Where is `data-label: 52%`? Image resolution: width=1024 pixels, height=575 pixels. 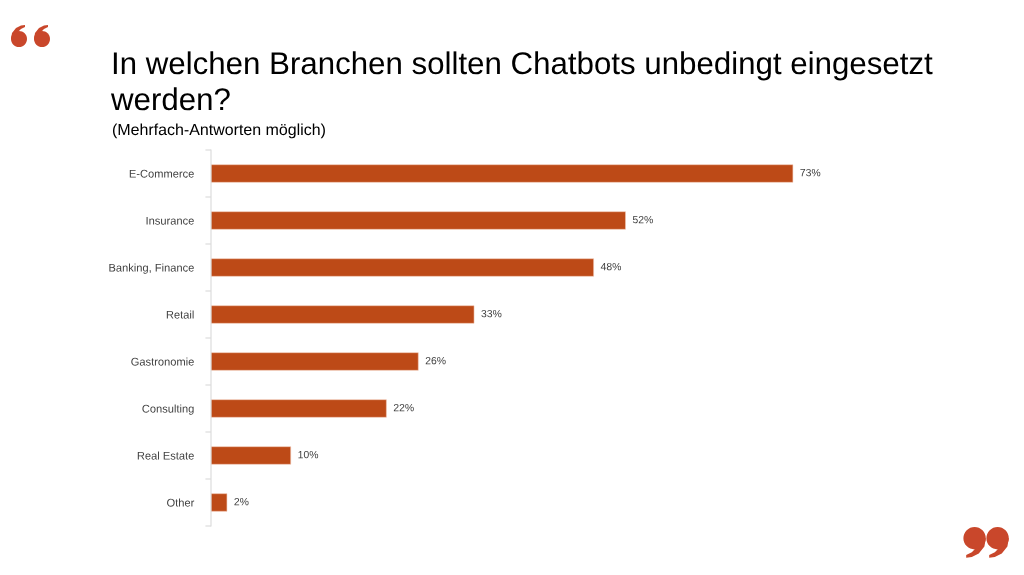 data-label: 52% is located at coordinates (642, 219).